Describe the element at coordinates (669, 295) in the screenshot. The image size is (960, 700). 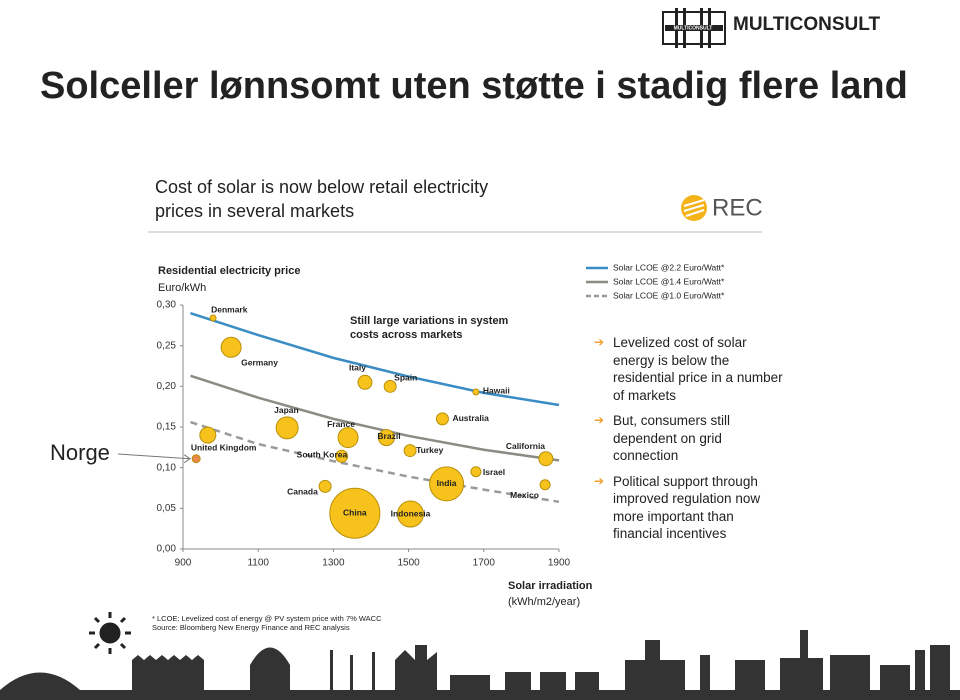
I see `legend-label: Solar LCOE @1.0 Euro/Watt*` at that location.